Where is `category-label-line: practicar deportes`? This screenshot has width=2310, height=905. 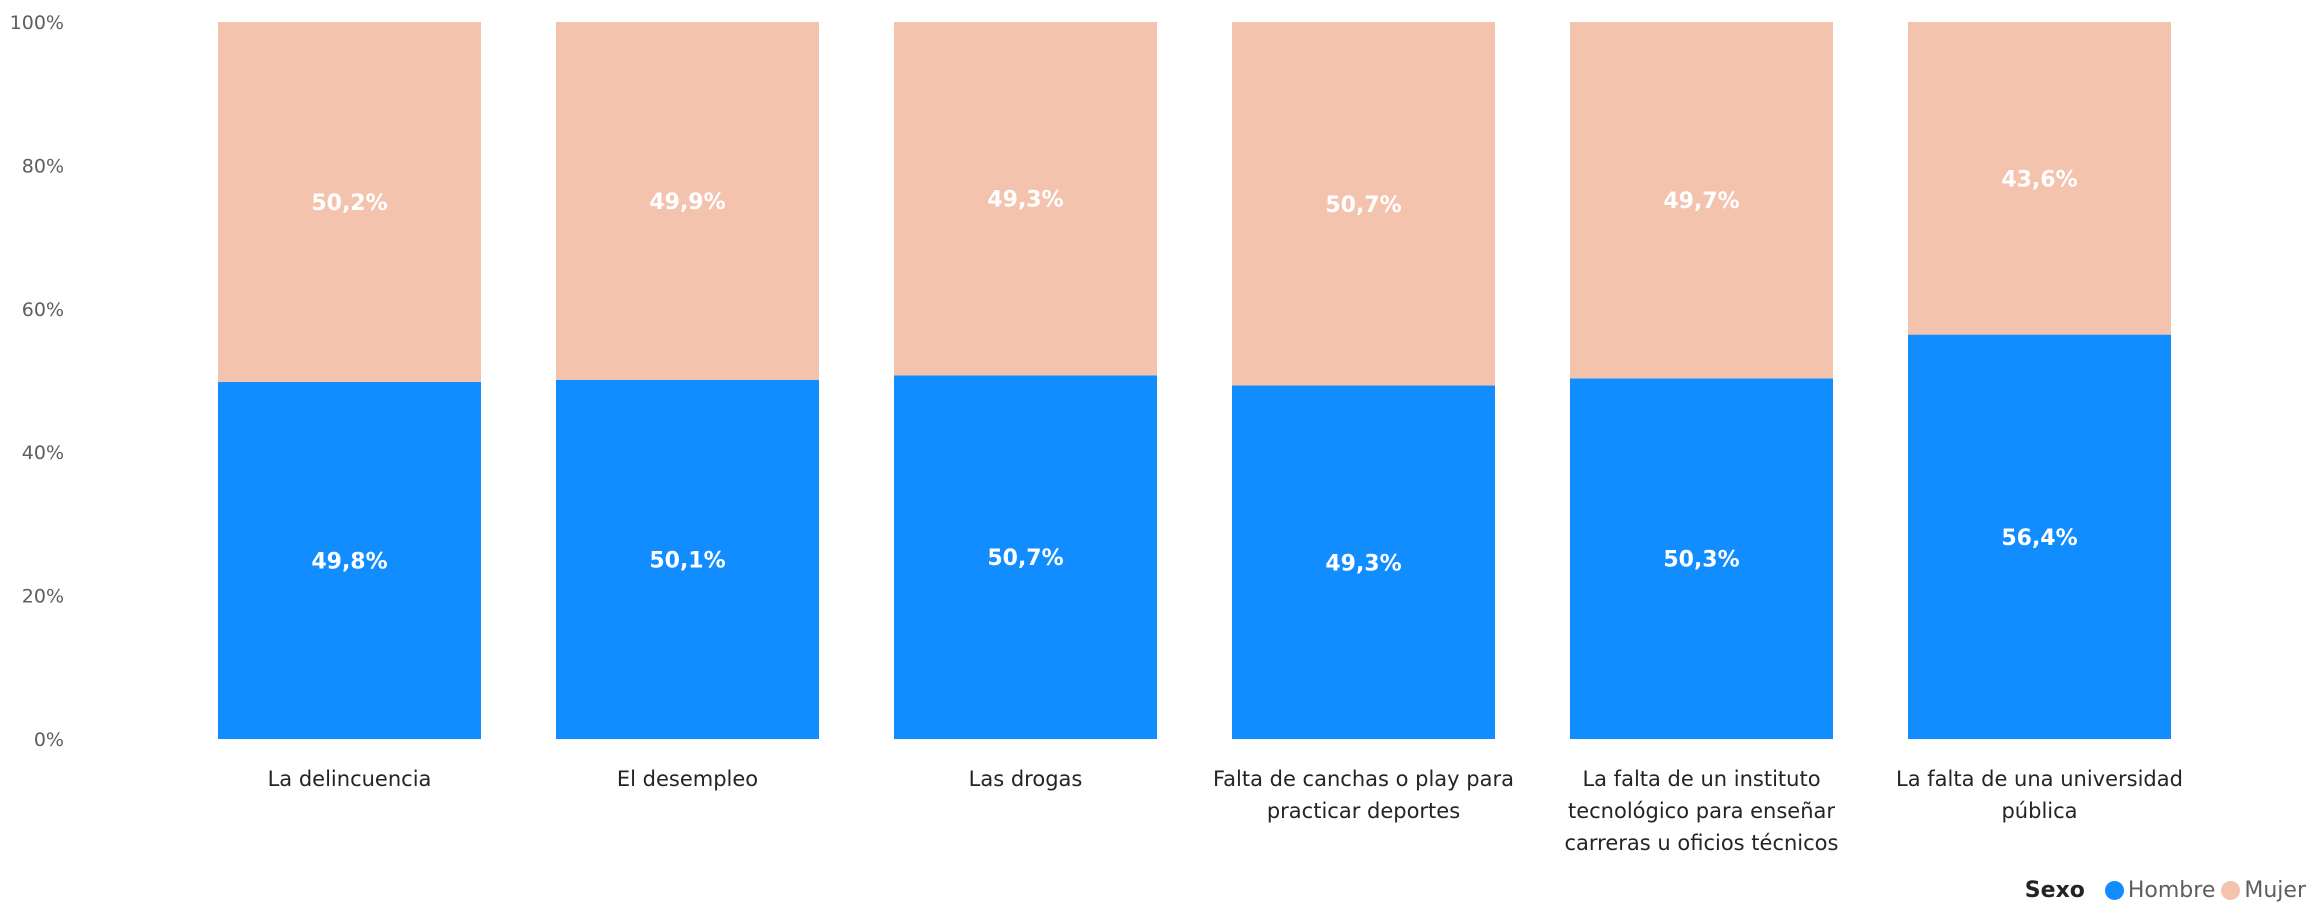 category-label-line: practicar deportes is located at coordinates (1363, 811).